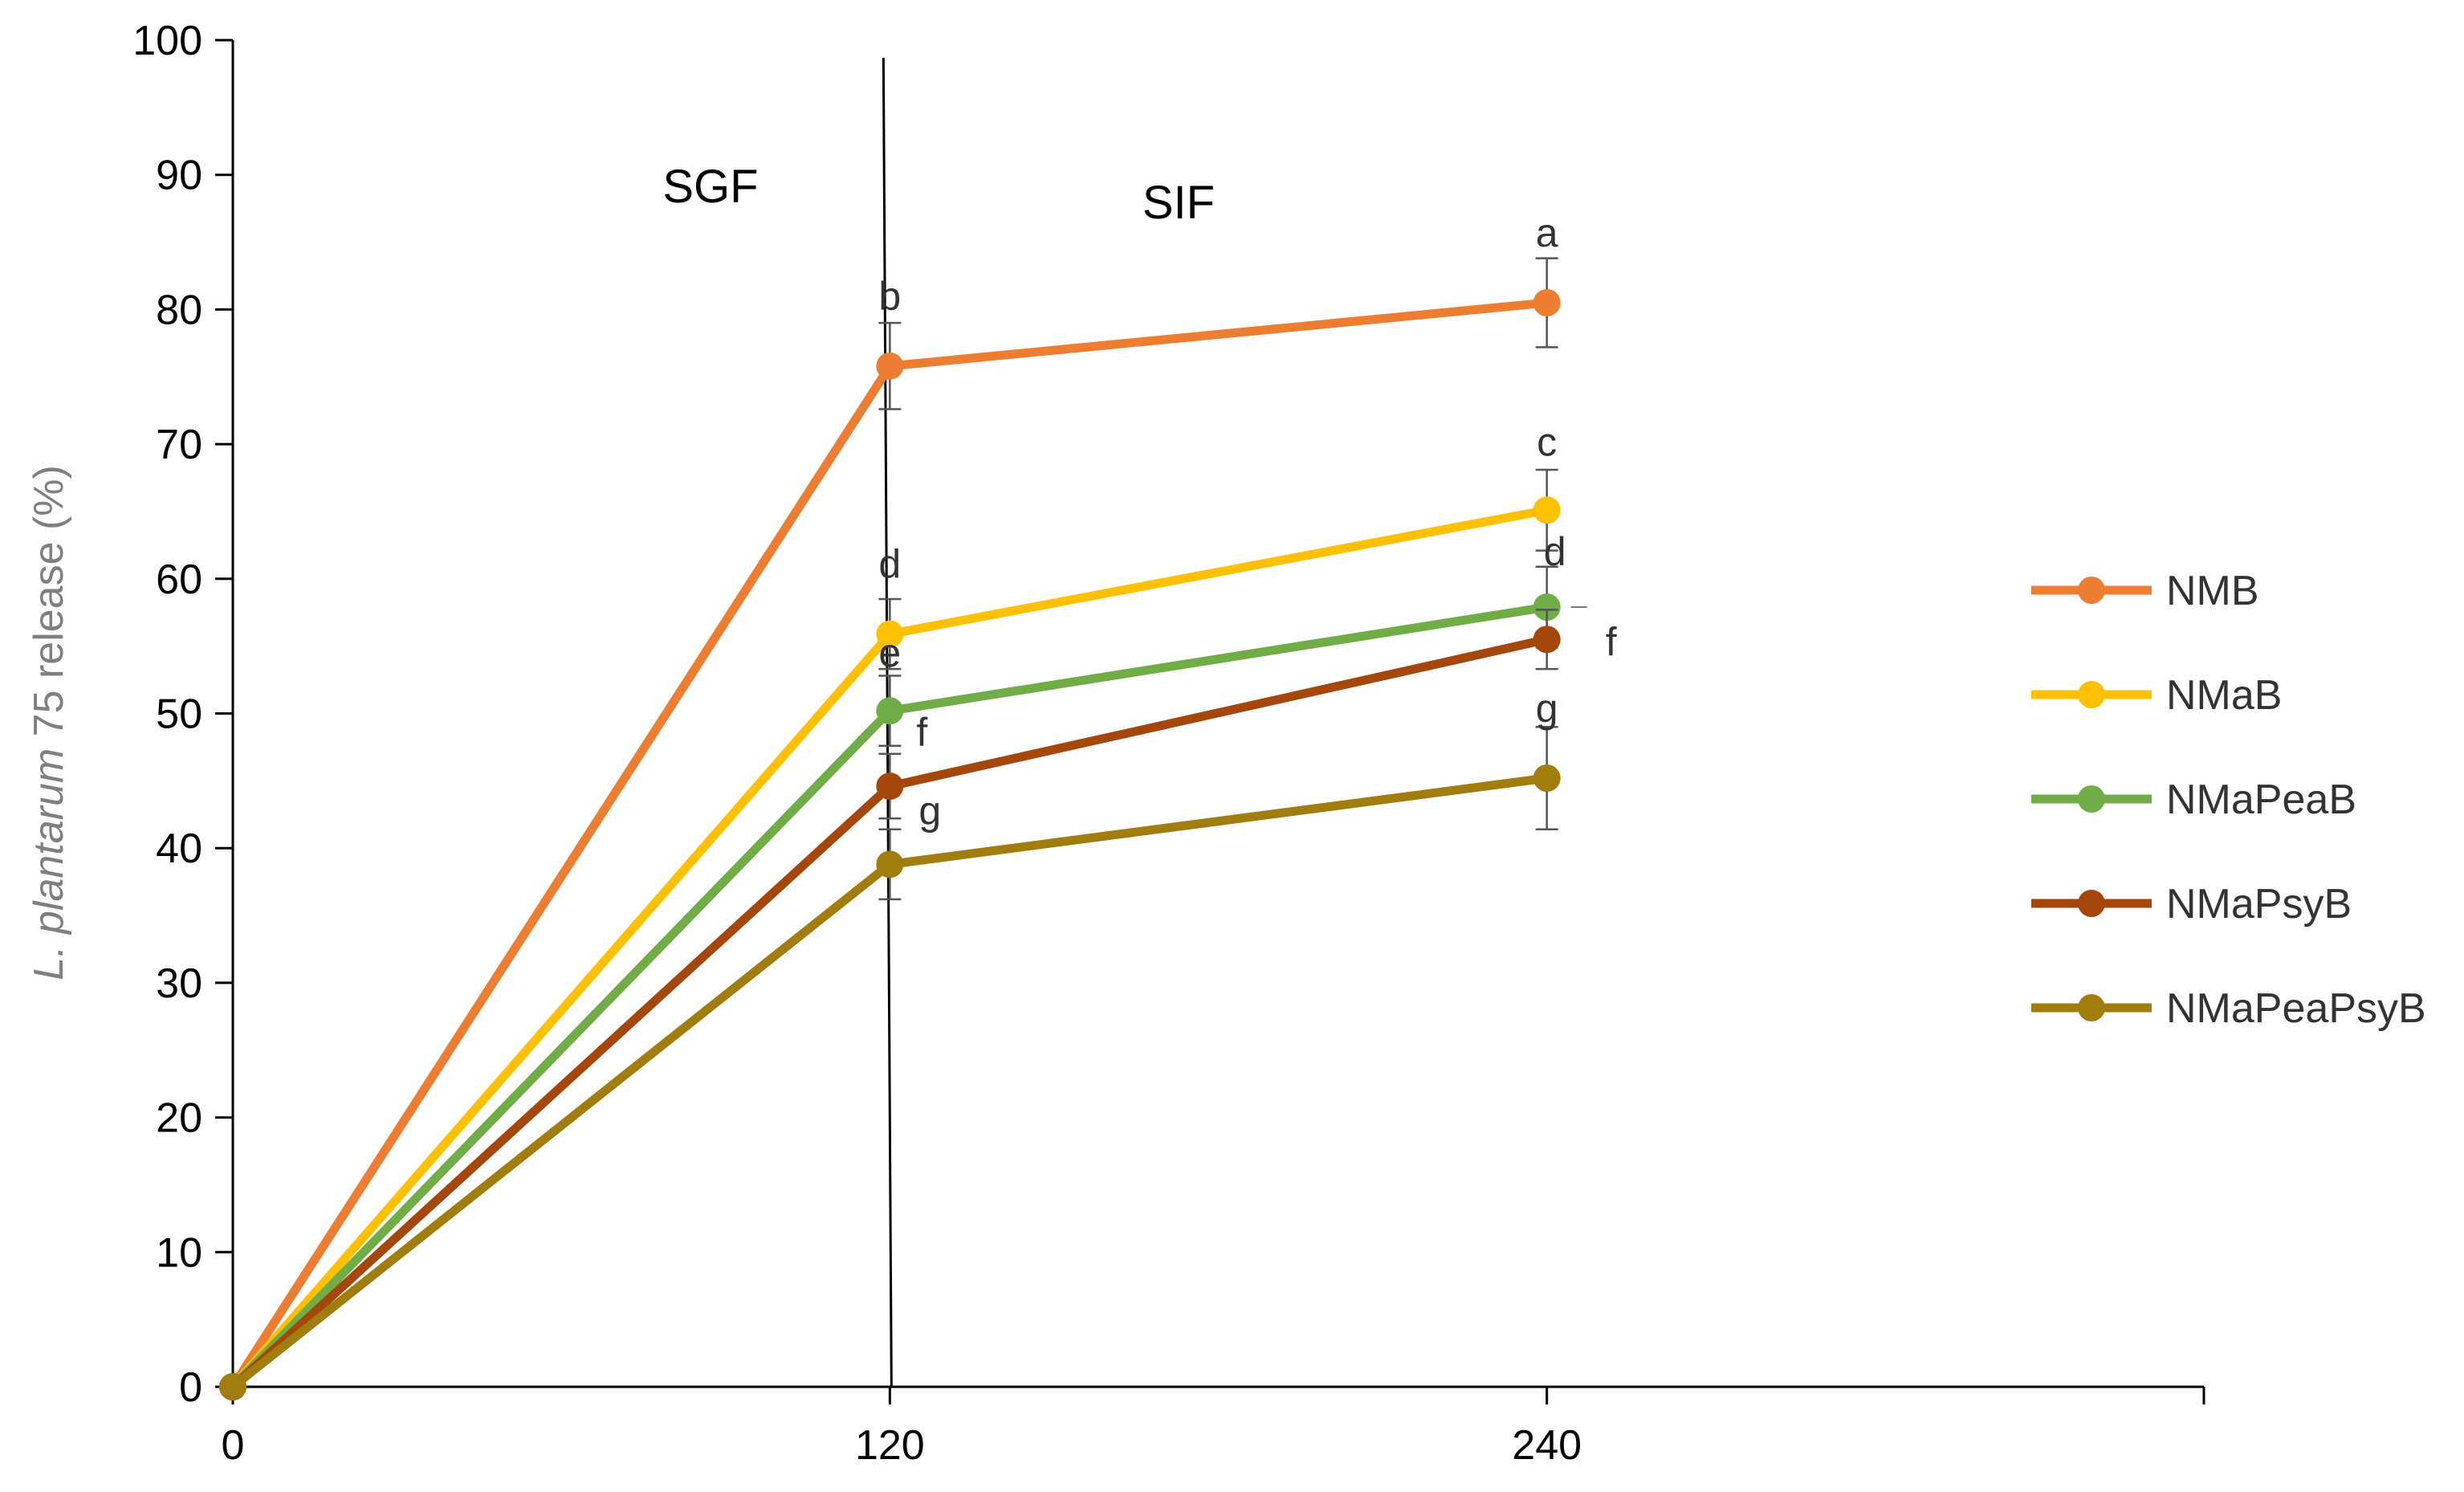 The width and height of the screenshot is (2464, 1492). Describe the element at coordinates (2259, 904) in the screenshot. I see `legend-label: NMaPsyB` at that location.